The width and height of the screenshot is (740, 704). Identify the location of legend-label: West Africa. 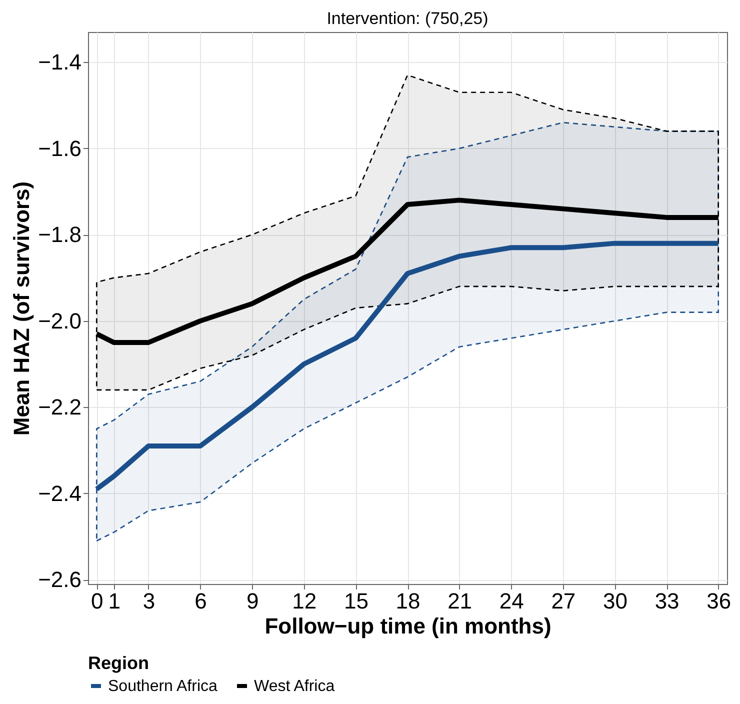
(294, 686).